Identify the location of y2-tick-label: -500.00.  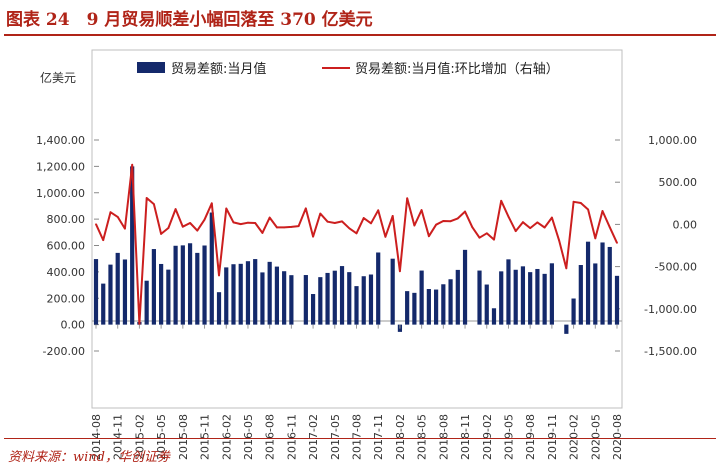
(676, 267).